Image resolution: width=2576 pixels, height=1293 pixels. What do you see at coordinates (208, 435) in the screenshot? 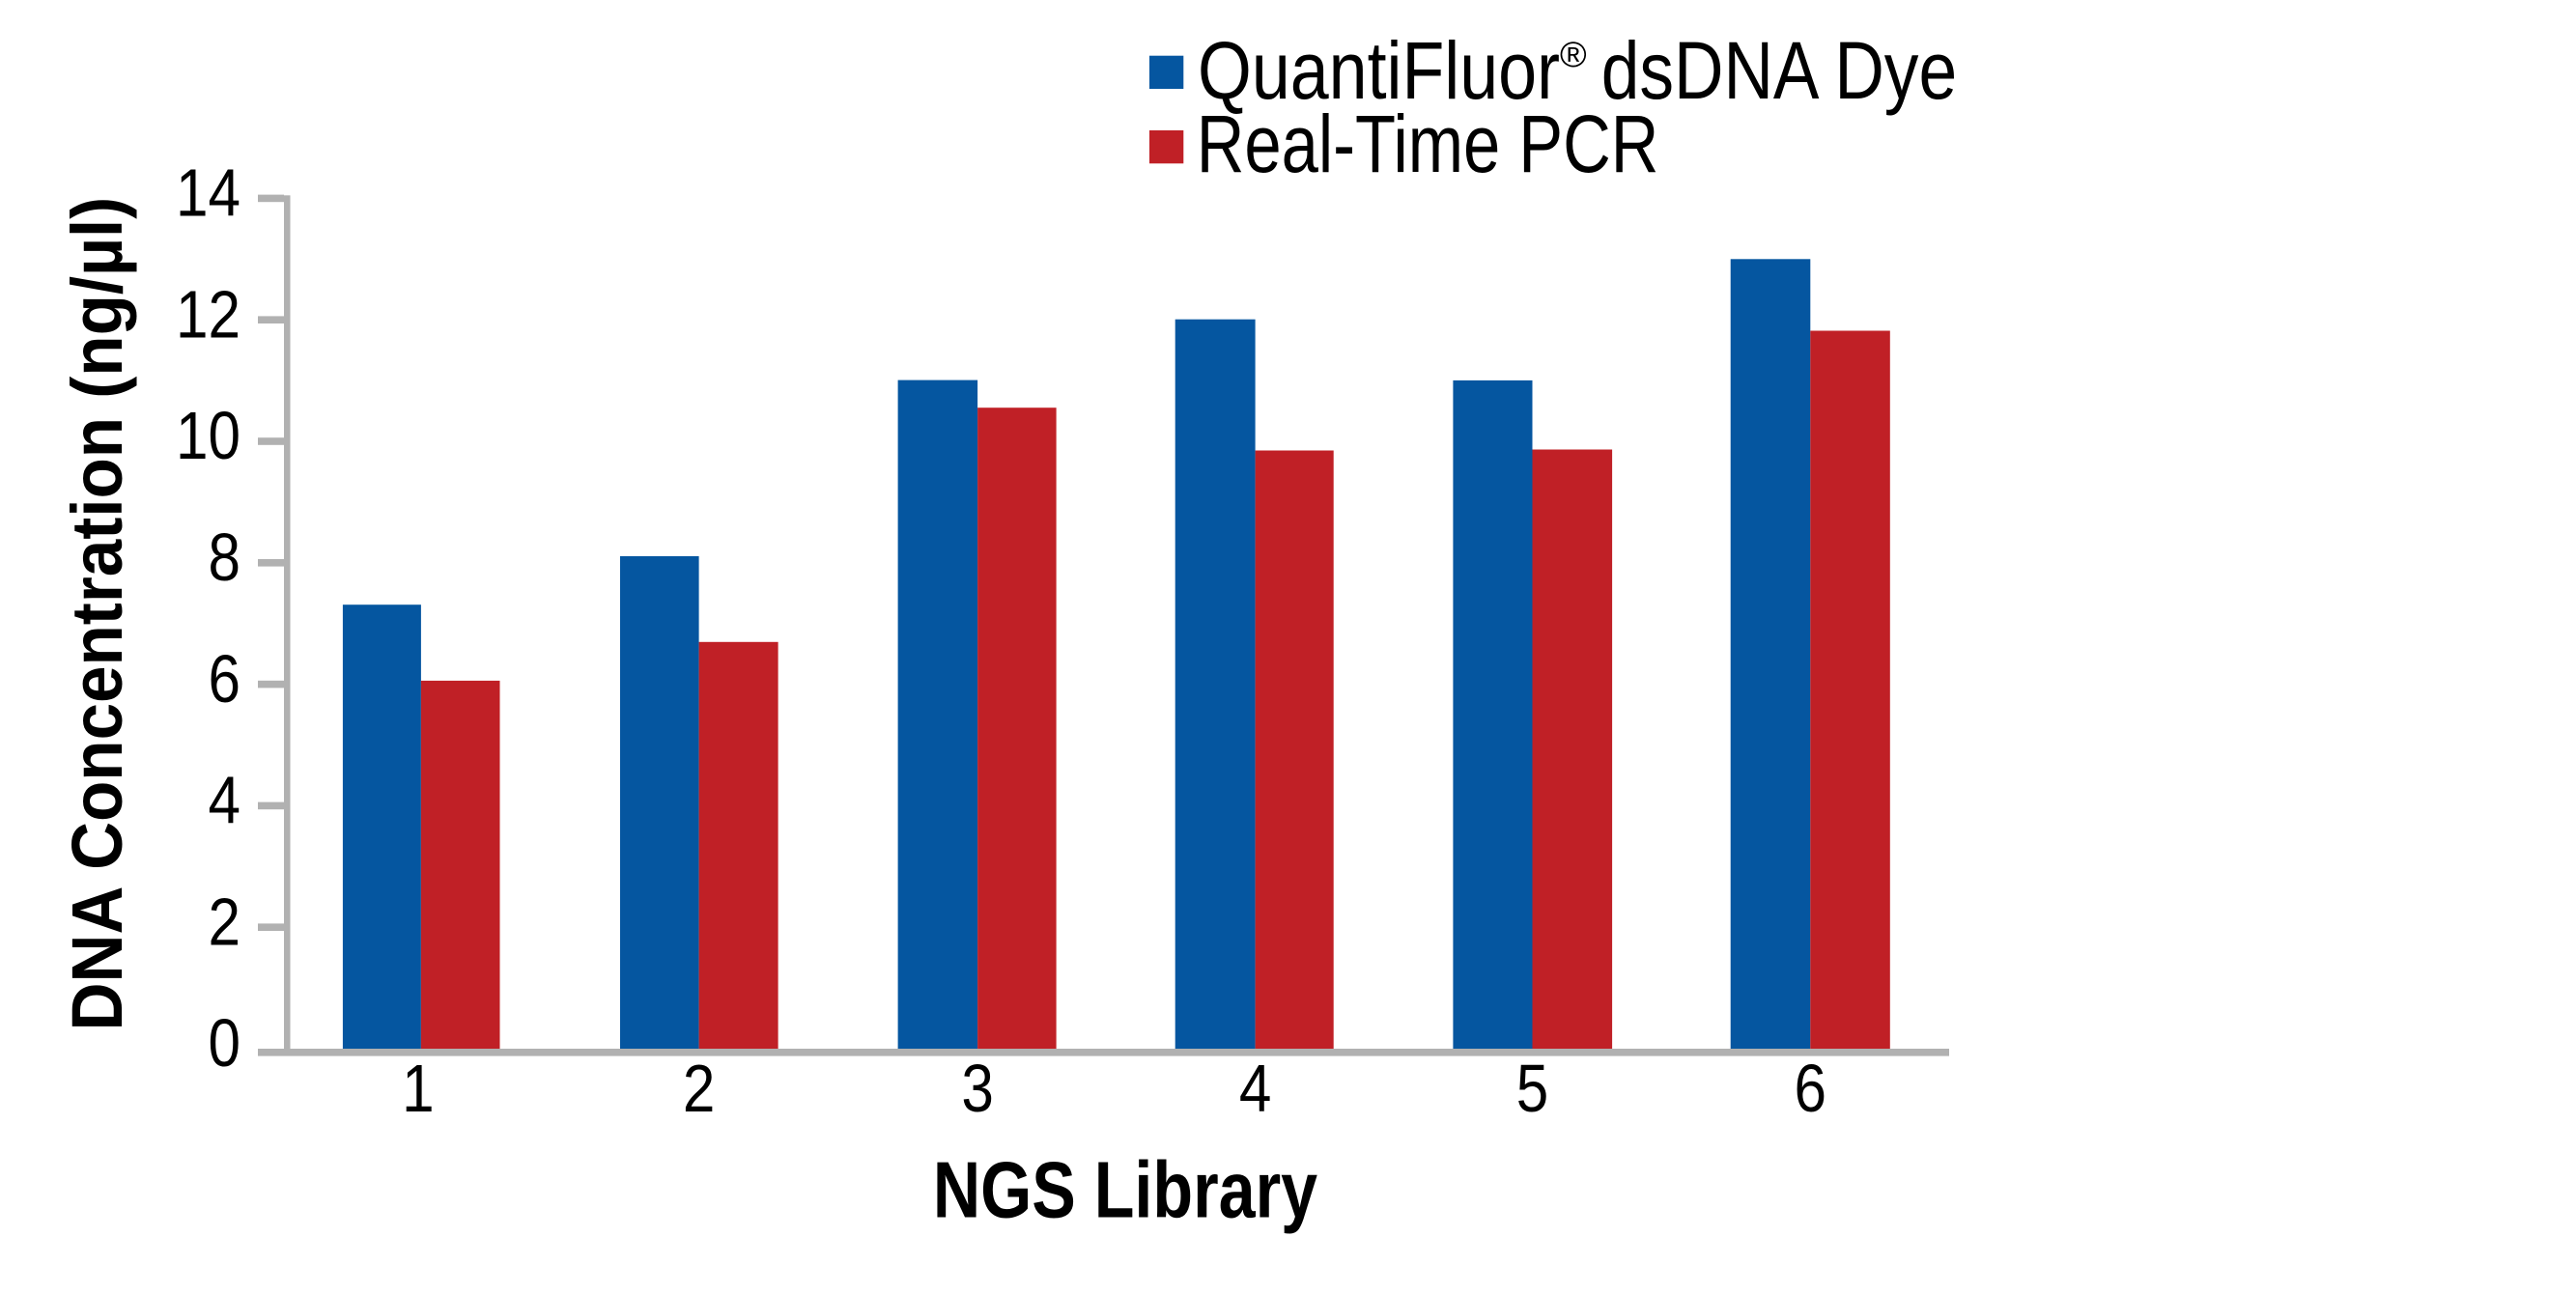
I see `svg-text: 10` at bounding box center [208, 435].